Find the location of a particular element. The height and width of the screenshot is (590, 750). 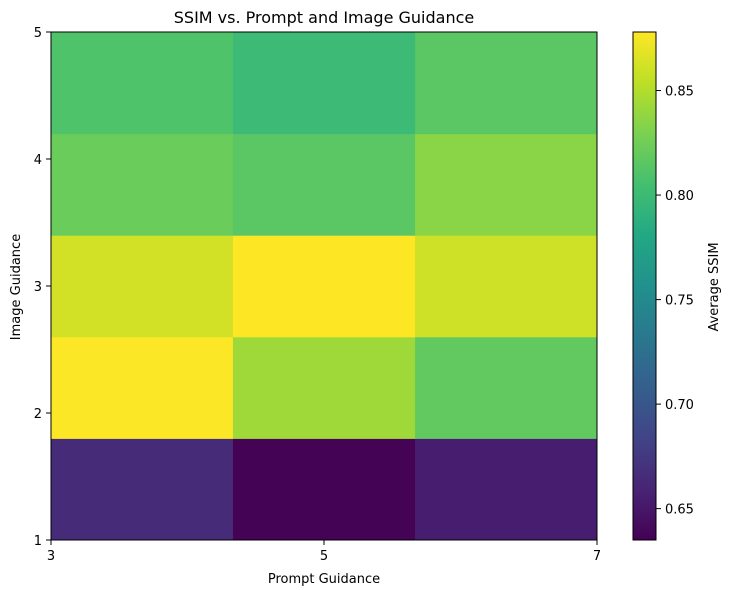

colorbar-tick-label: 0.80 is located at coordinates (679, 196).